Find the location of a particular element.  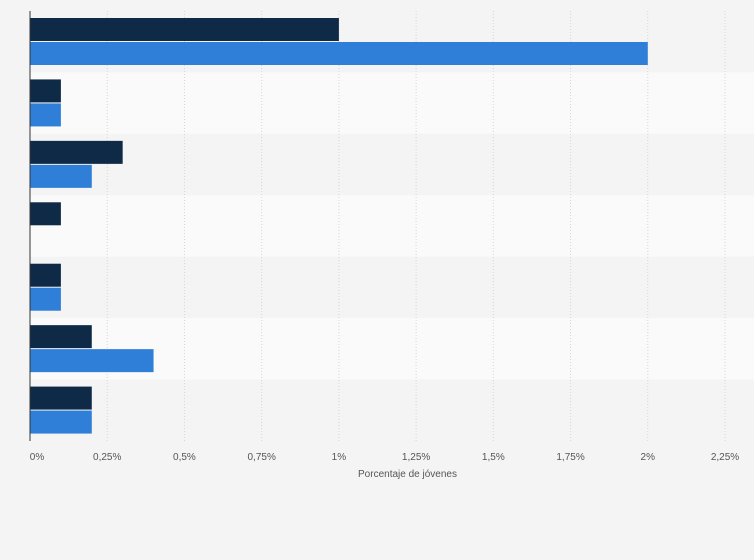

x-tick-label: 1,75% is located at coordinates (570, 457).